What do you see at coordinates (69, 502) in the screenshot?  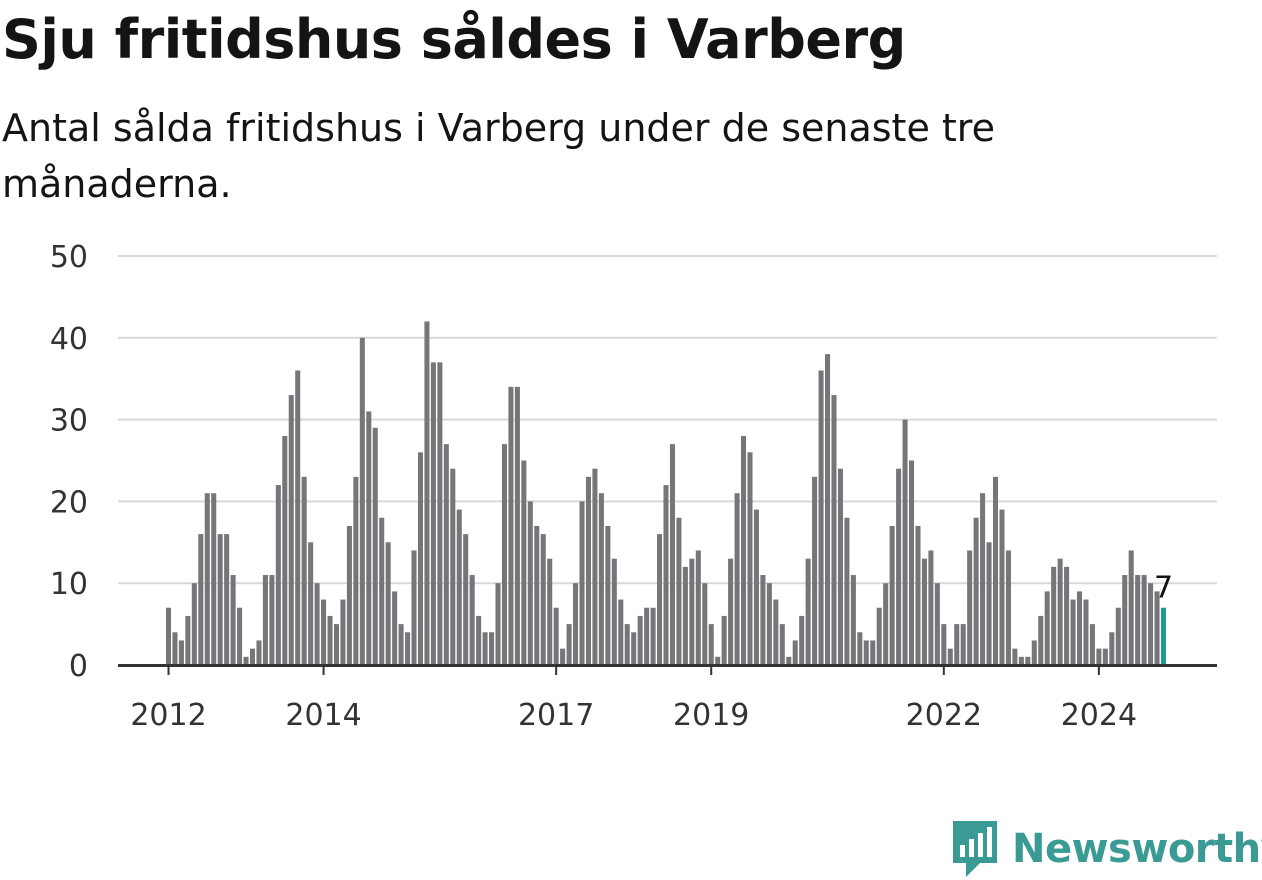 I see `y-tick-label: 20` at bounding box center [69, 502].